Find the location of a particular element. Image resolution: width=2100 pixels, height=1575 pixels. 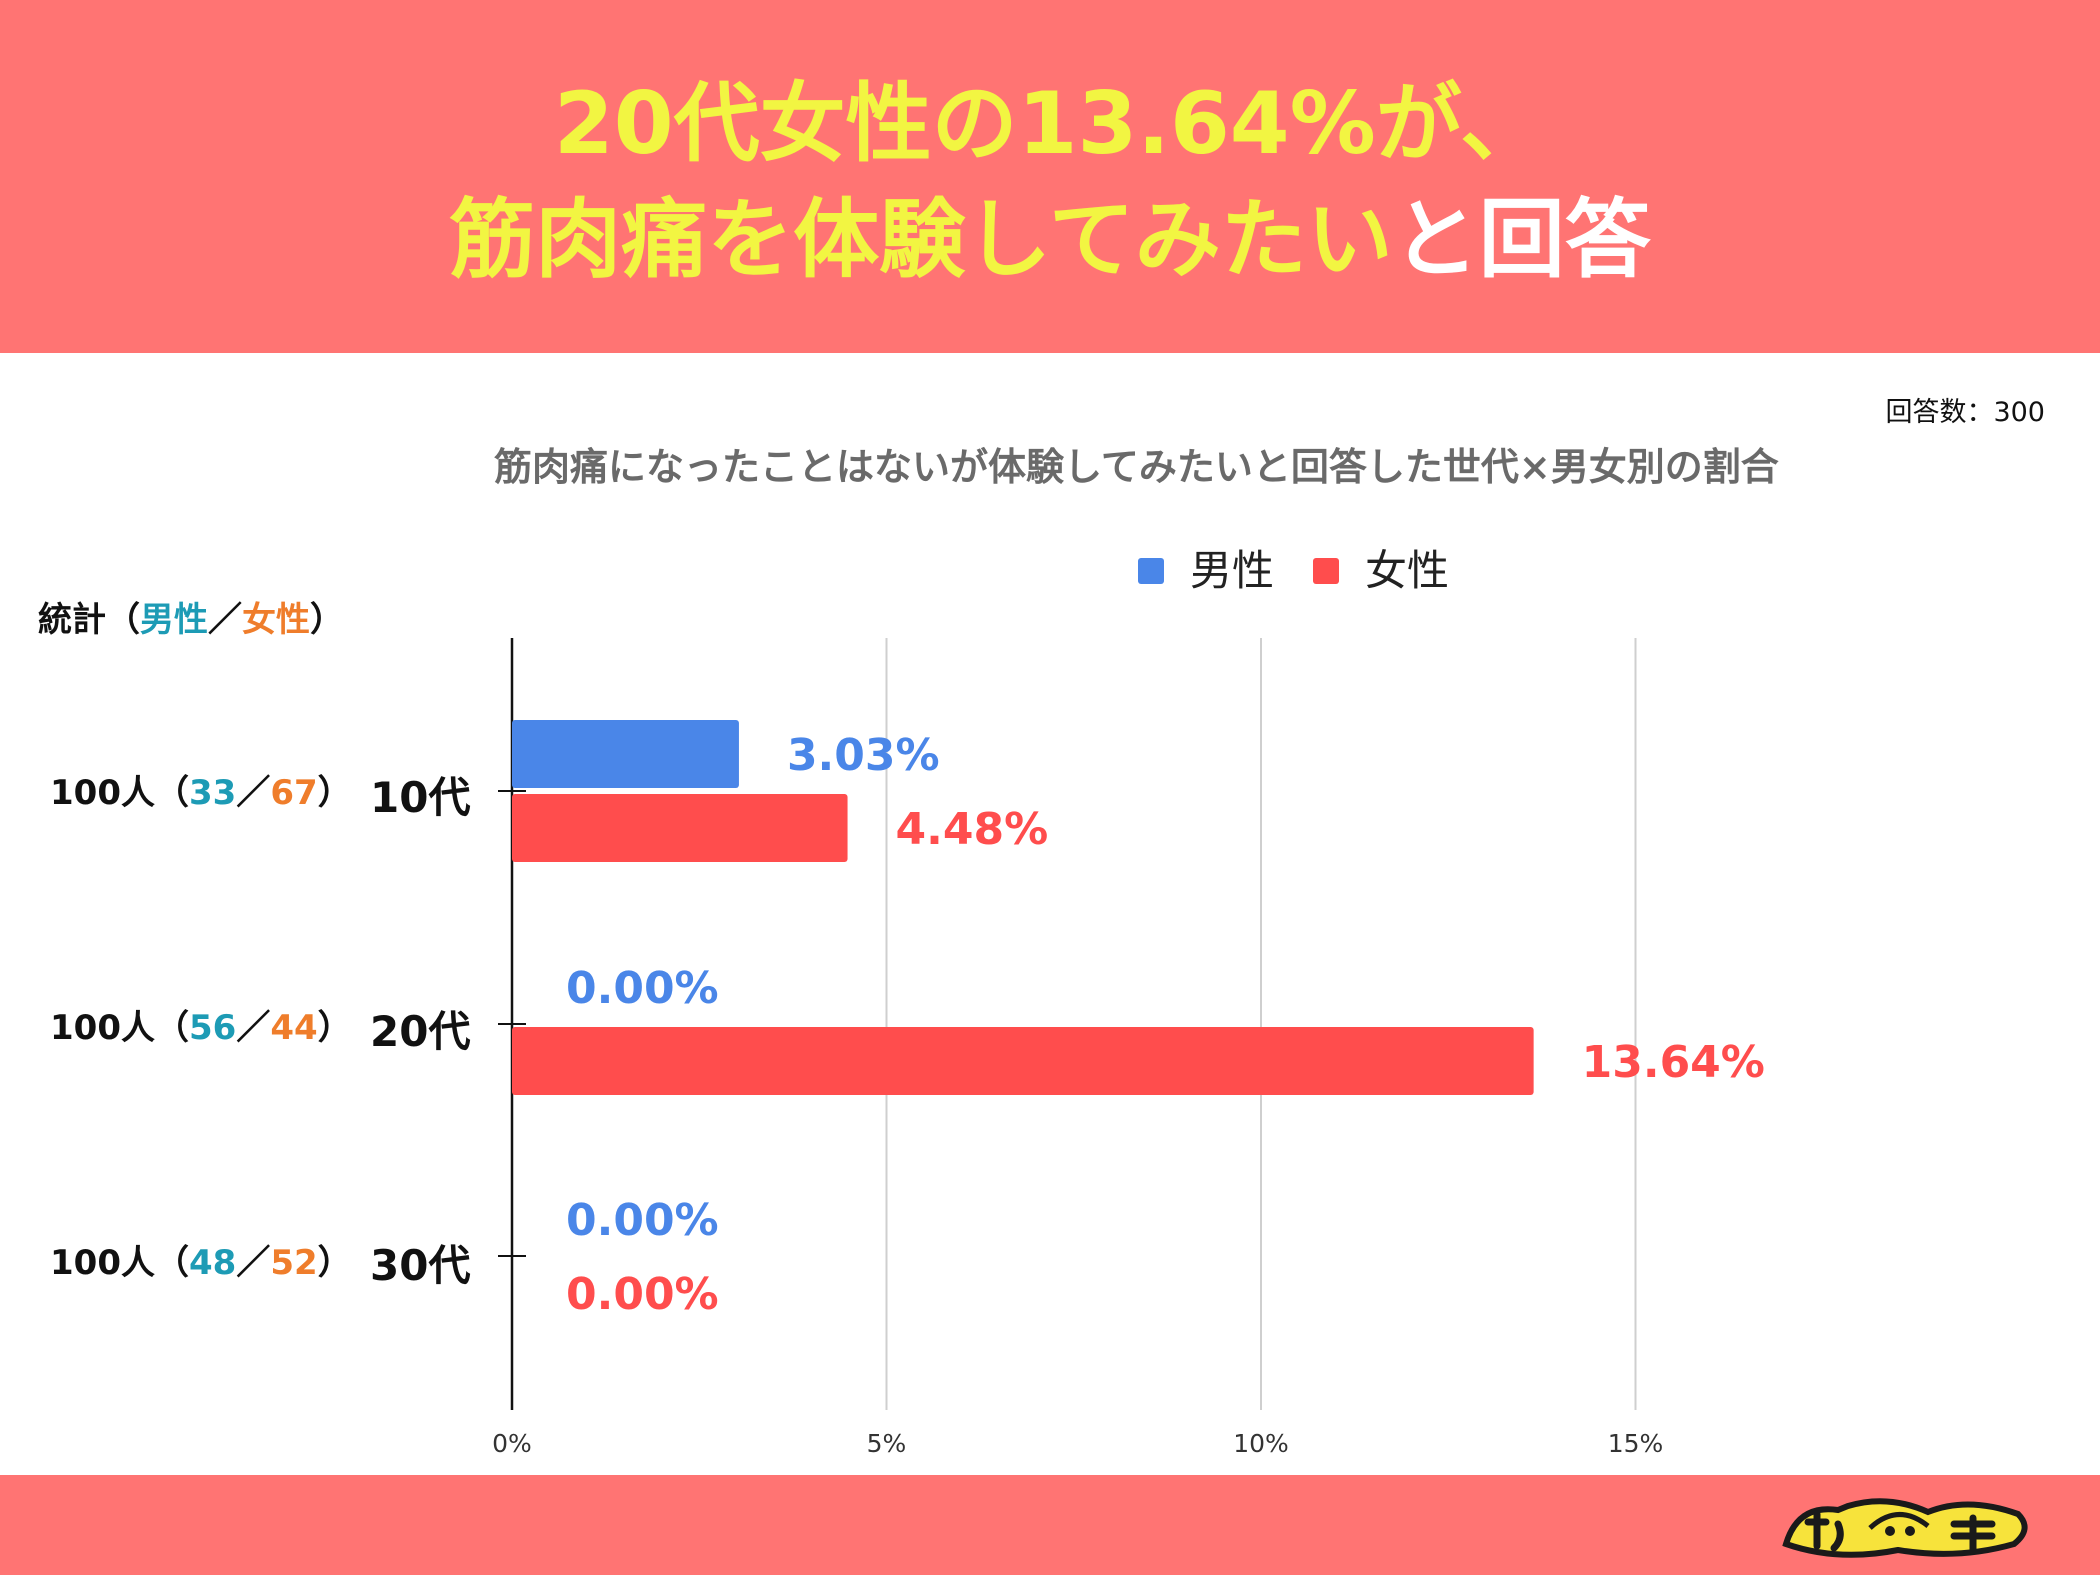

stats-header: 統計（男性／女性） is located at coordinates (191, 616).